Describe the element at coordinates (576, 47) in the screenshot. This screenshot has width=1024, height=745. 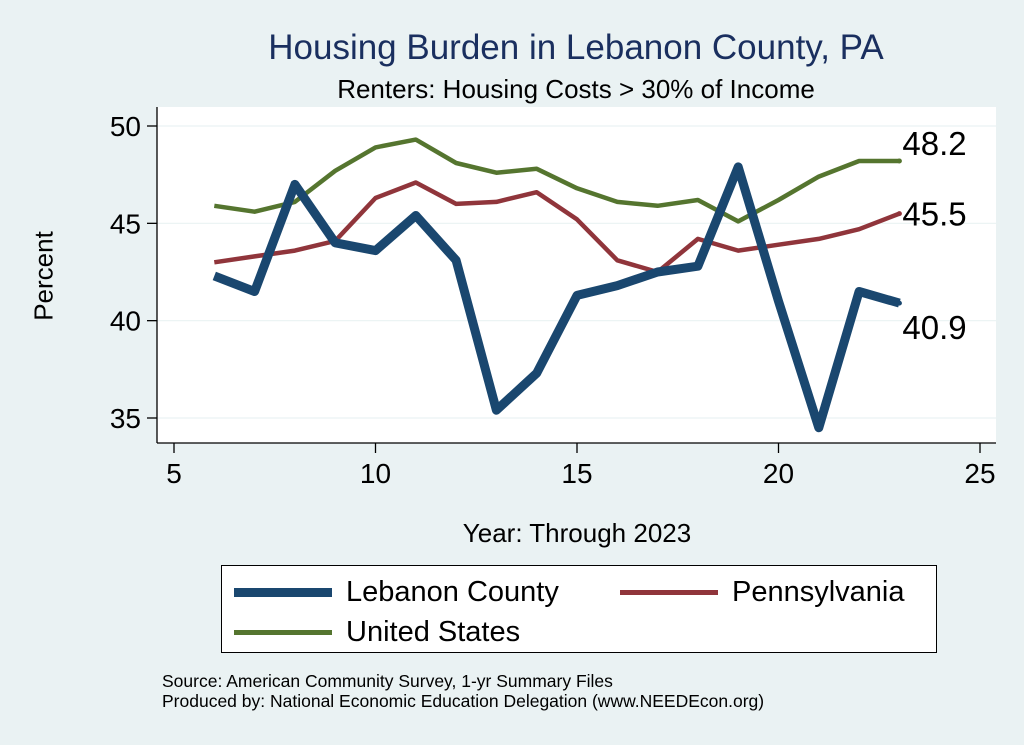
I see `chart-title: Housing Burden in Lebanon County, PA` at that location.